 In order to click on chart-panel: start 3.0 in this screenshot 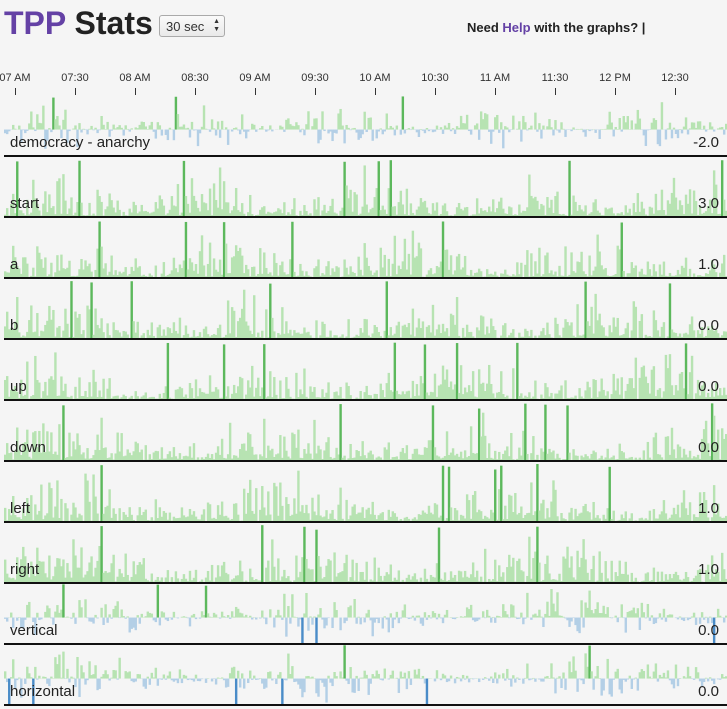, I will do `click(365, 187)`.